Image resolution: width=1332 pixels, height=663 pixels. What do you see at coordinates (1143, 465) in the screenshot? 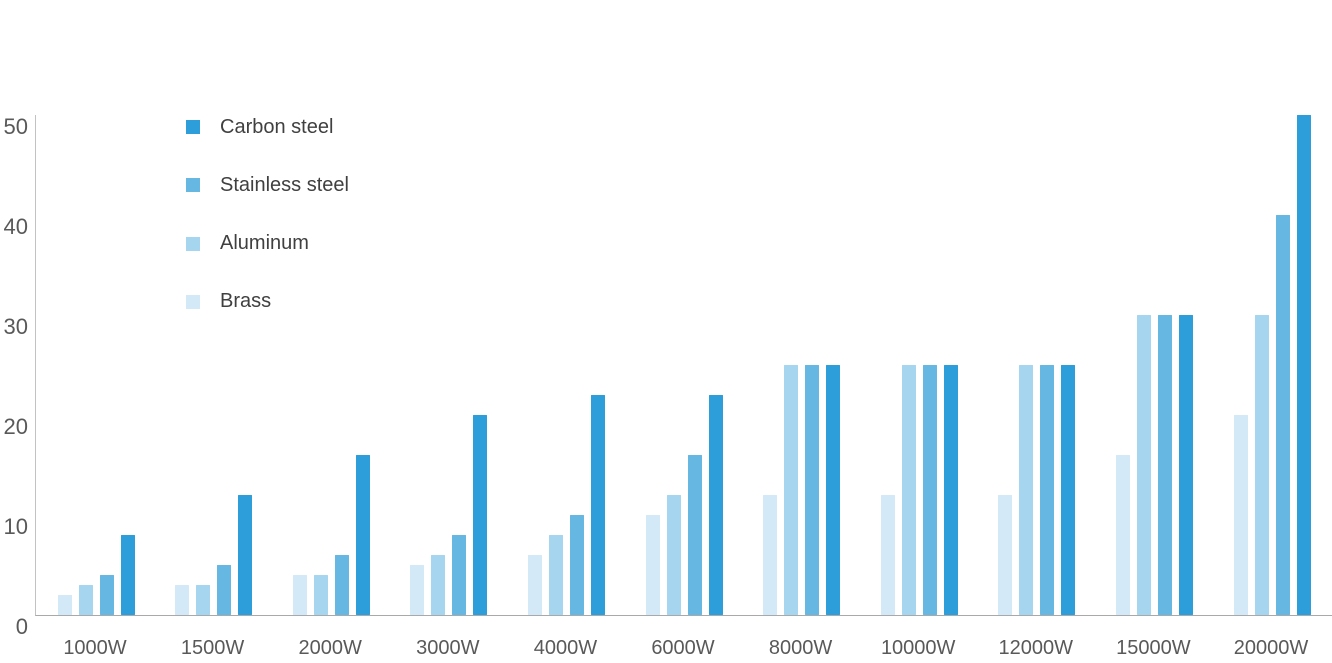
I see `bar-aluminum-15000w` at bounding box center [1143, 465].